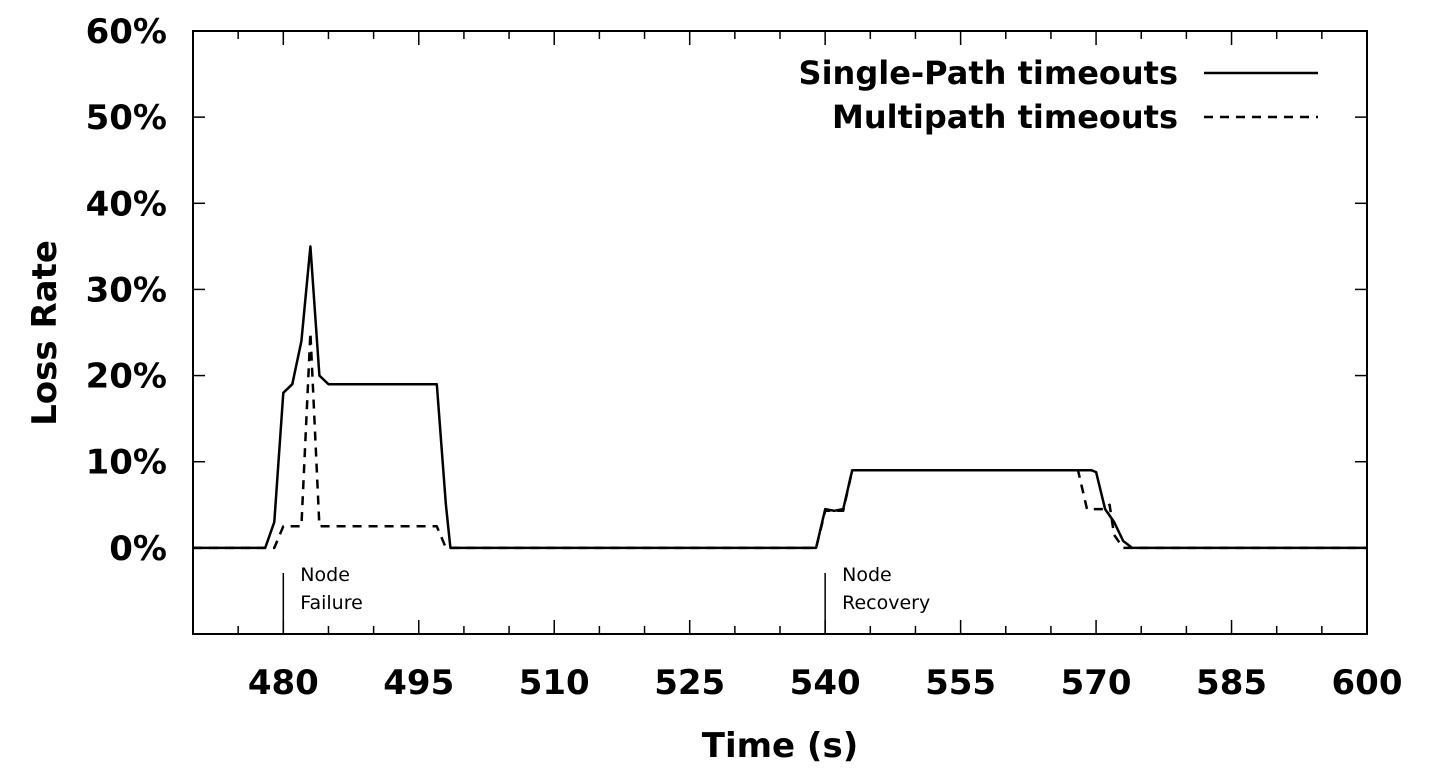  I want to click on y-tick-label: 50%, so click(126, 118).